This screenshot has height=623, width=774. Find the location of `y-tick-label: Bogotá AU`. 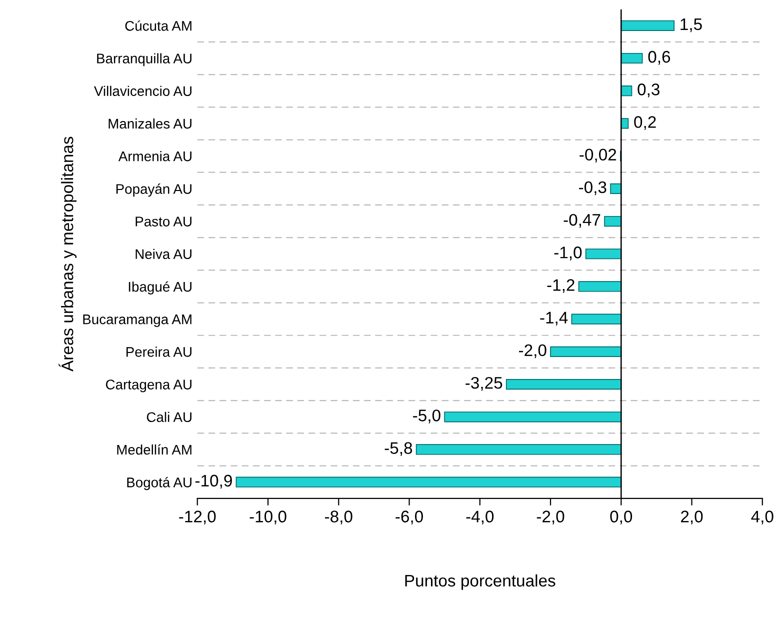

y-tick-label: Bogotá AU is located at coordinates (159, 483).